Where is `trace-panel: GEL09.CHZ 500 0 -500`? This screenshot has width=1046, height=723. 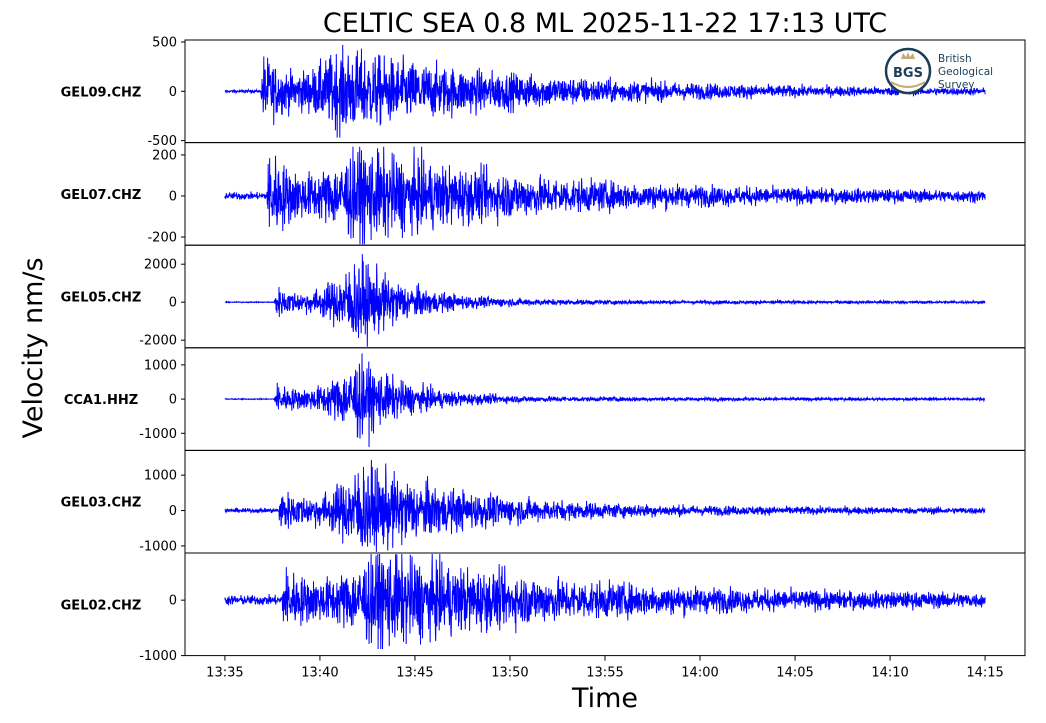 trace-panel: GEL09.CHZ 500 0 -500 is located at coordinates (543, 92).